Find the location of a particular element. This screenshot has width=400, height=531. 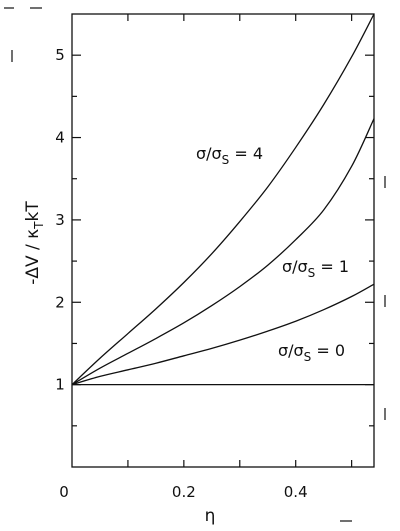

y-axis-label: -ΔV / κTkT is located at coordinates (34, 243).